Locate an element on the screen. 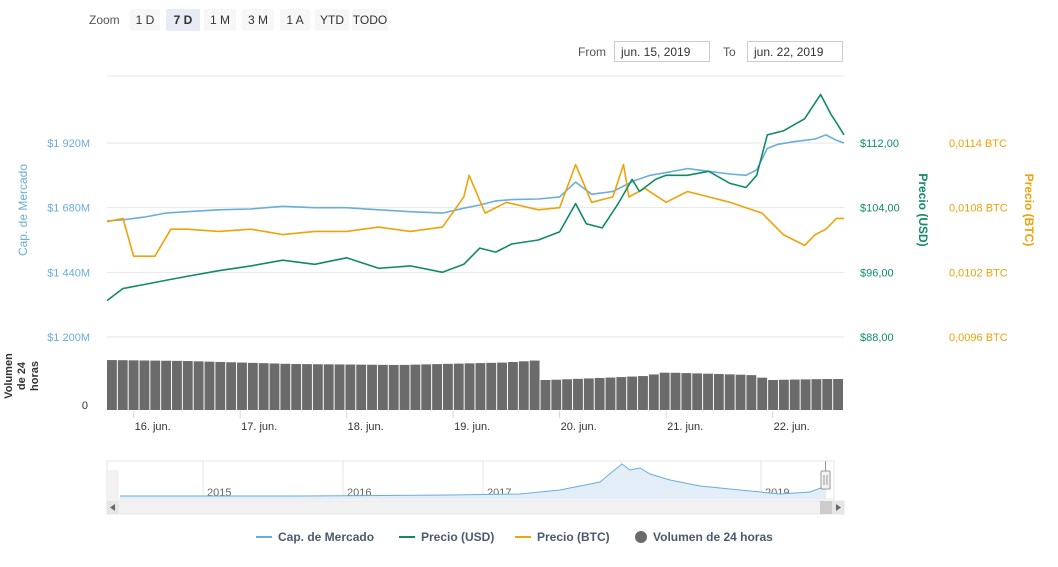 The height and width of the screenshot is (567, 1058). legend-price-usd-symbol is located at coordinates (407, 537).